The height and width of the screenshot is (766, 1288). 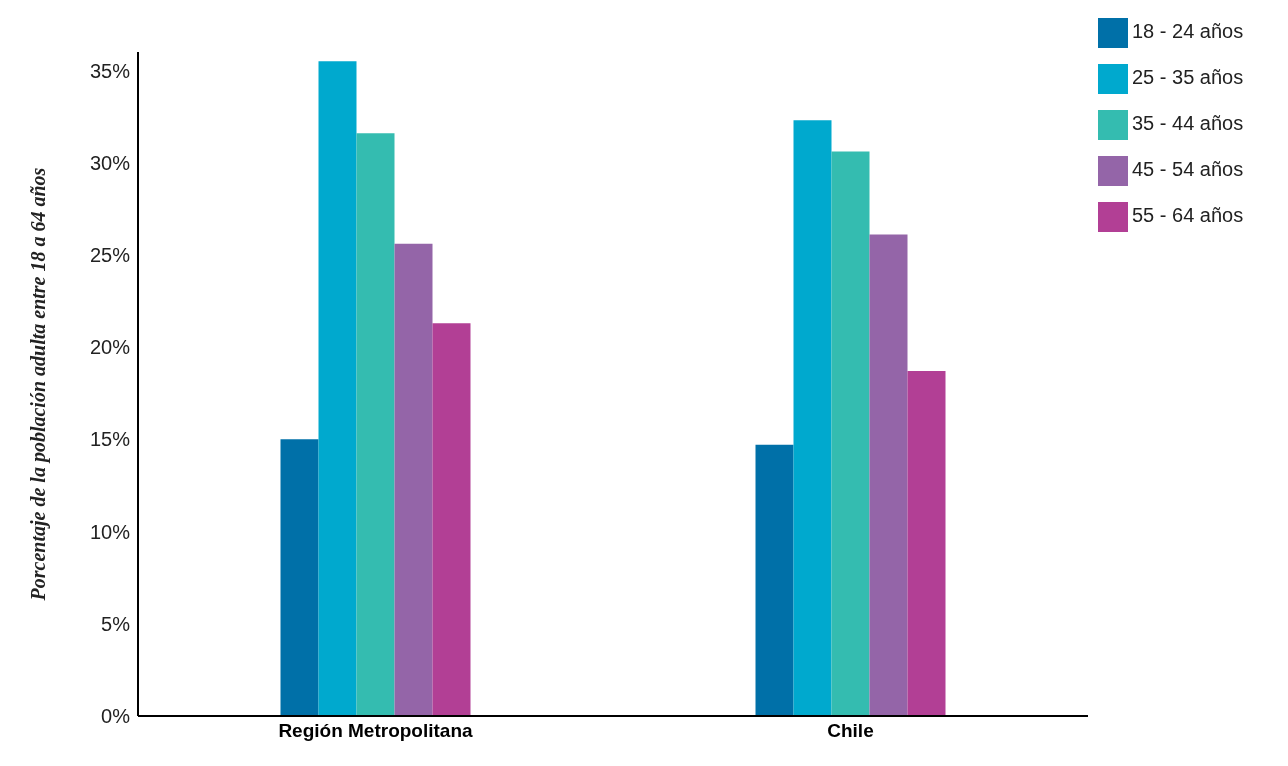 What do you see at coordinates (110, 70) in the screenshot?
I see `y-tick-label: 35%` at bounding box center [110, 70].